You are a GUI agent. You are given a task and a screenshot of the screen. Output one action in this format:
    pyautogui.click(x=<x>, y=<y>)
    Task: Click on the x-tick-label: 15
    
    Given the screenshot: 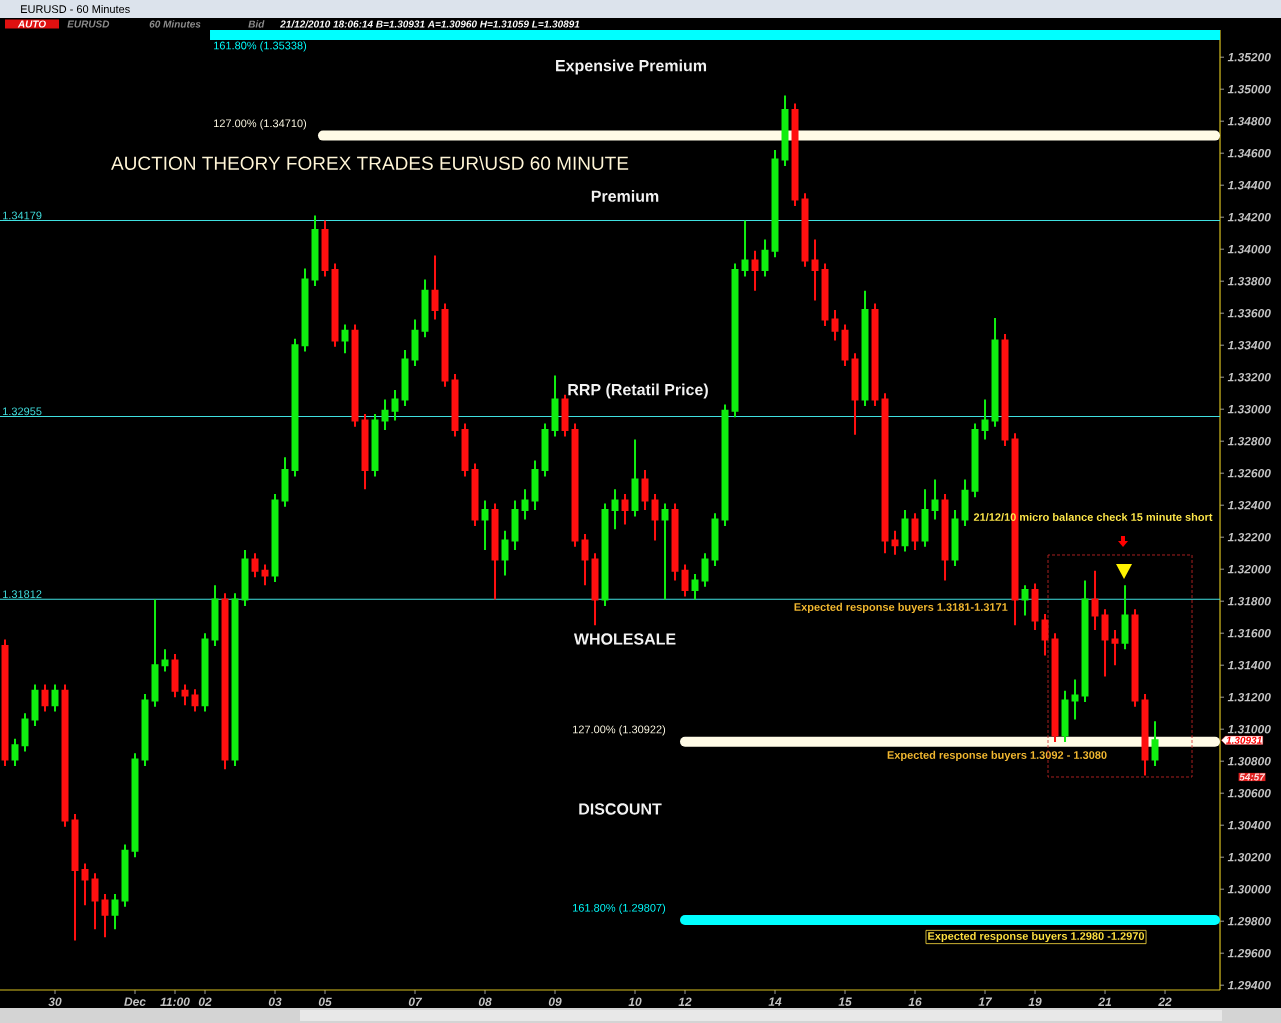 What is the action you would take?
    pyautogui.click(x=845, y=1001)
    